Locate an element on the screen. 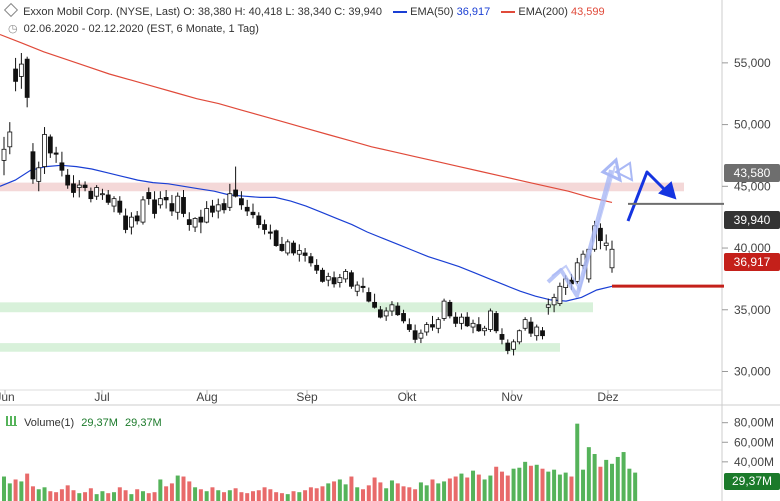 The height and width of the screenshot is (501, 780). price-tick-label: 55,000 is located at coordinates (752, 63).